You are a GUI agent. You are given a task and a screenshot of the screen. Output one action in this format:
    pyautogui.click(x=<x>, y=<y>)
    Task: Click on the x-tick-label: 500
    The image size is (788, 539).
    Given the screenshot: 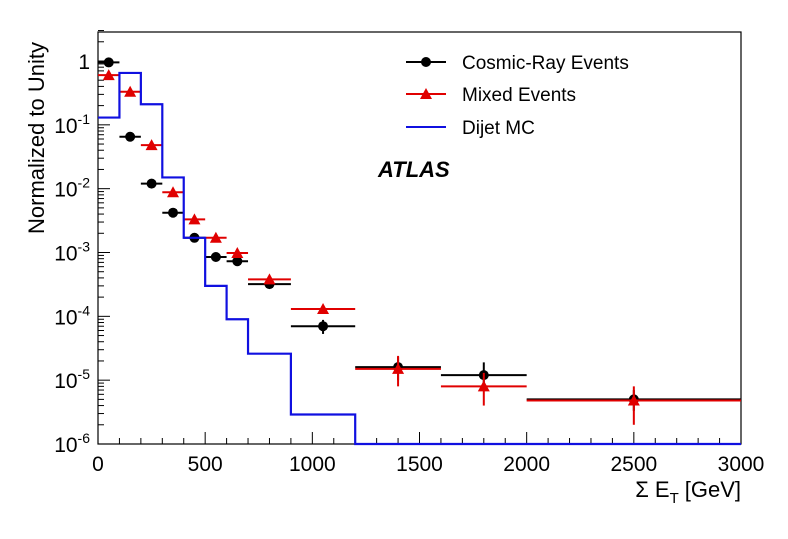 What is the action you would take?
    pyautogui.click(x=205, y=464)
    